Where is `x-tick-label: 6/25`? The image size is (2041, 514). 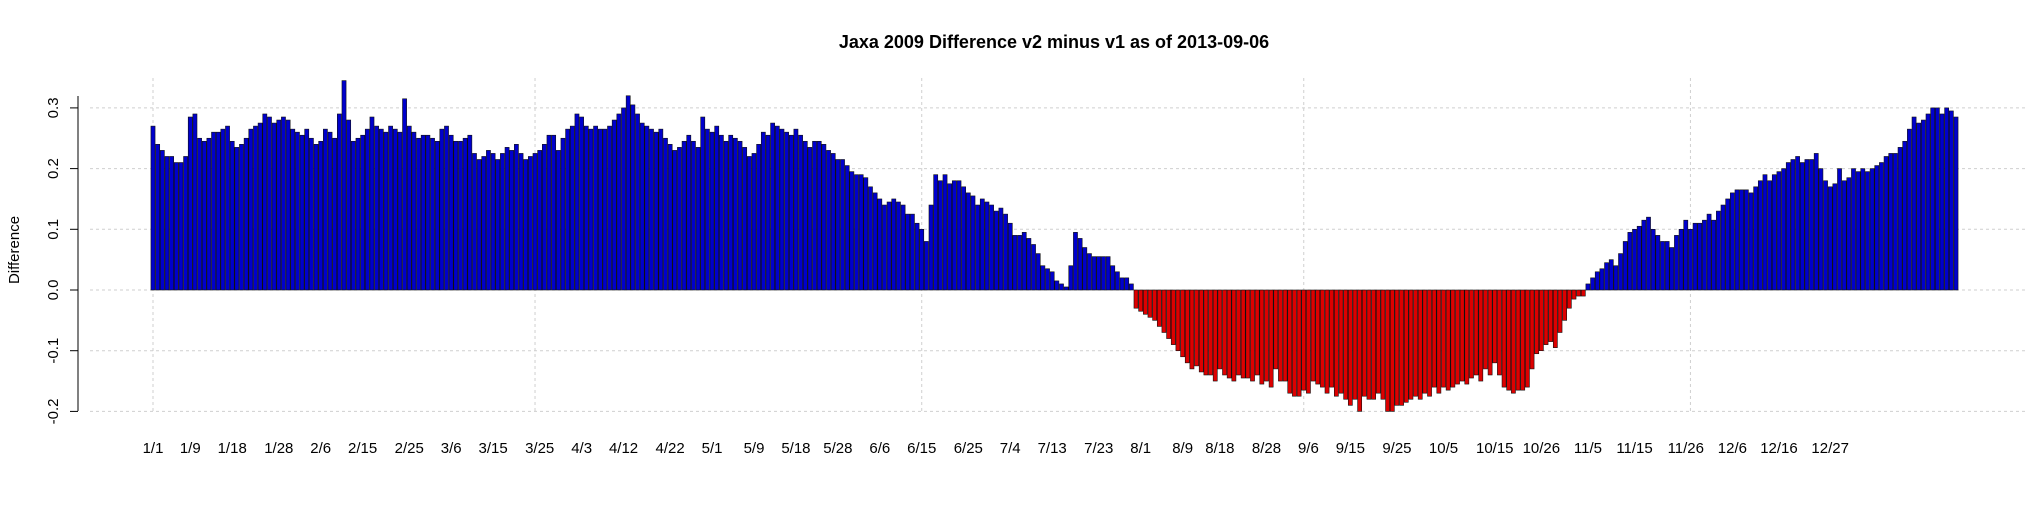
x-tick-label: 6/25 is located at coordinates (968, 448).